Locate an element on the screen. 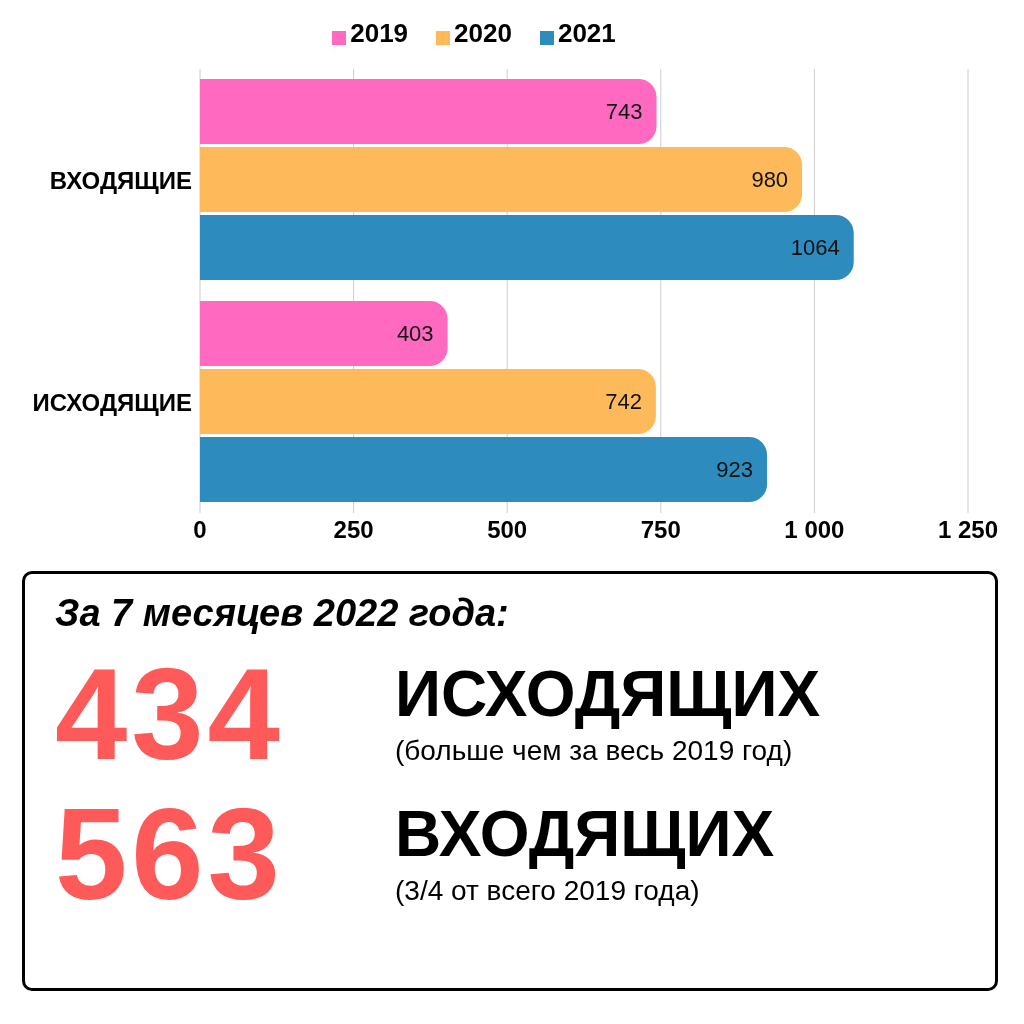  legend-label: 2020 is located at coordinates (483, 33).